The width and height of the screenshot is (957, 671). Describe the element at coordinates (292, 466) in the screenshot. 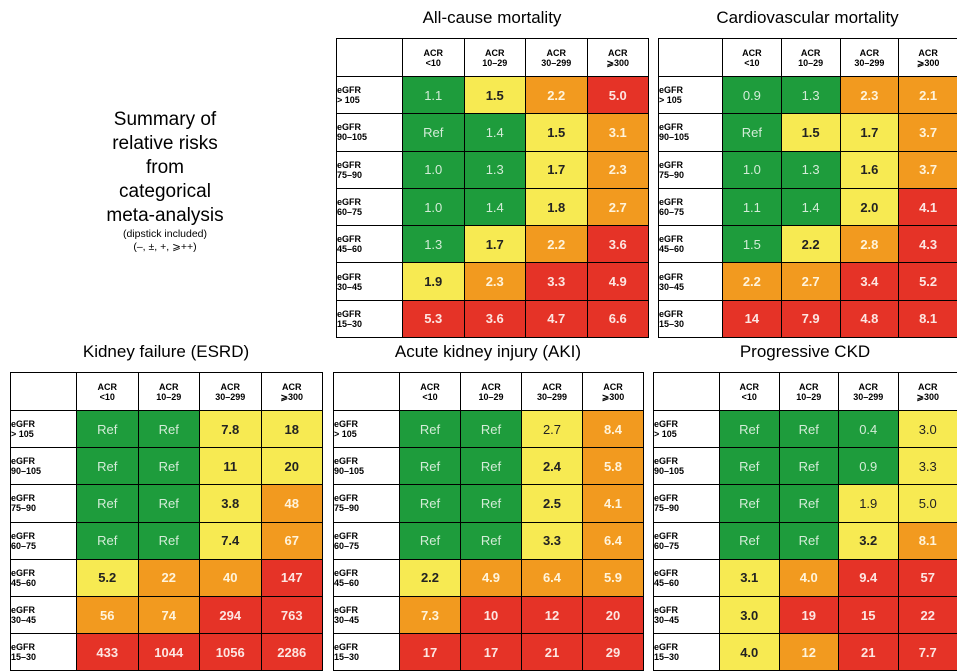

I see `risk-cell: 20` at that location.